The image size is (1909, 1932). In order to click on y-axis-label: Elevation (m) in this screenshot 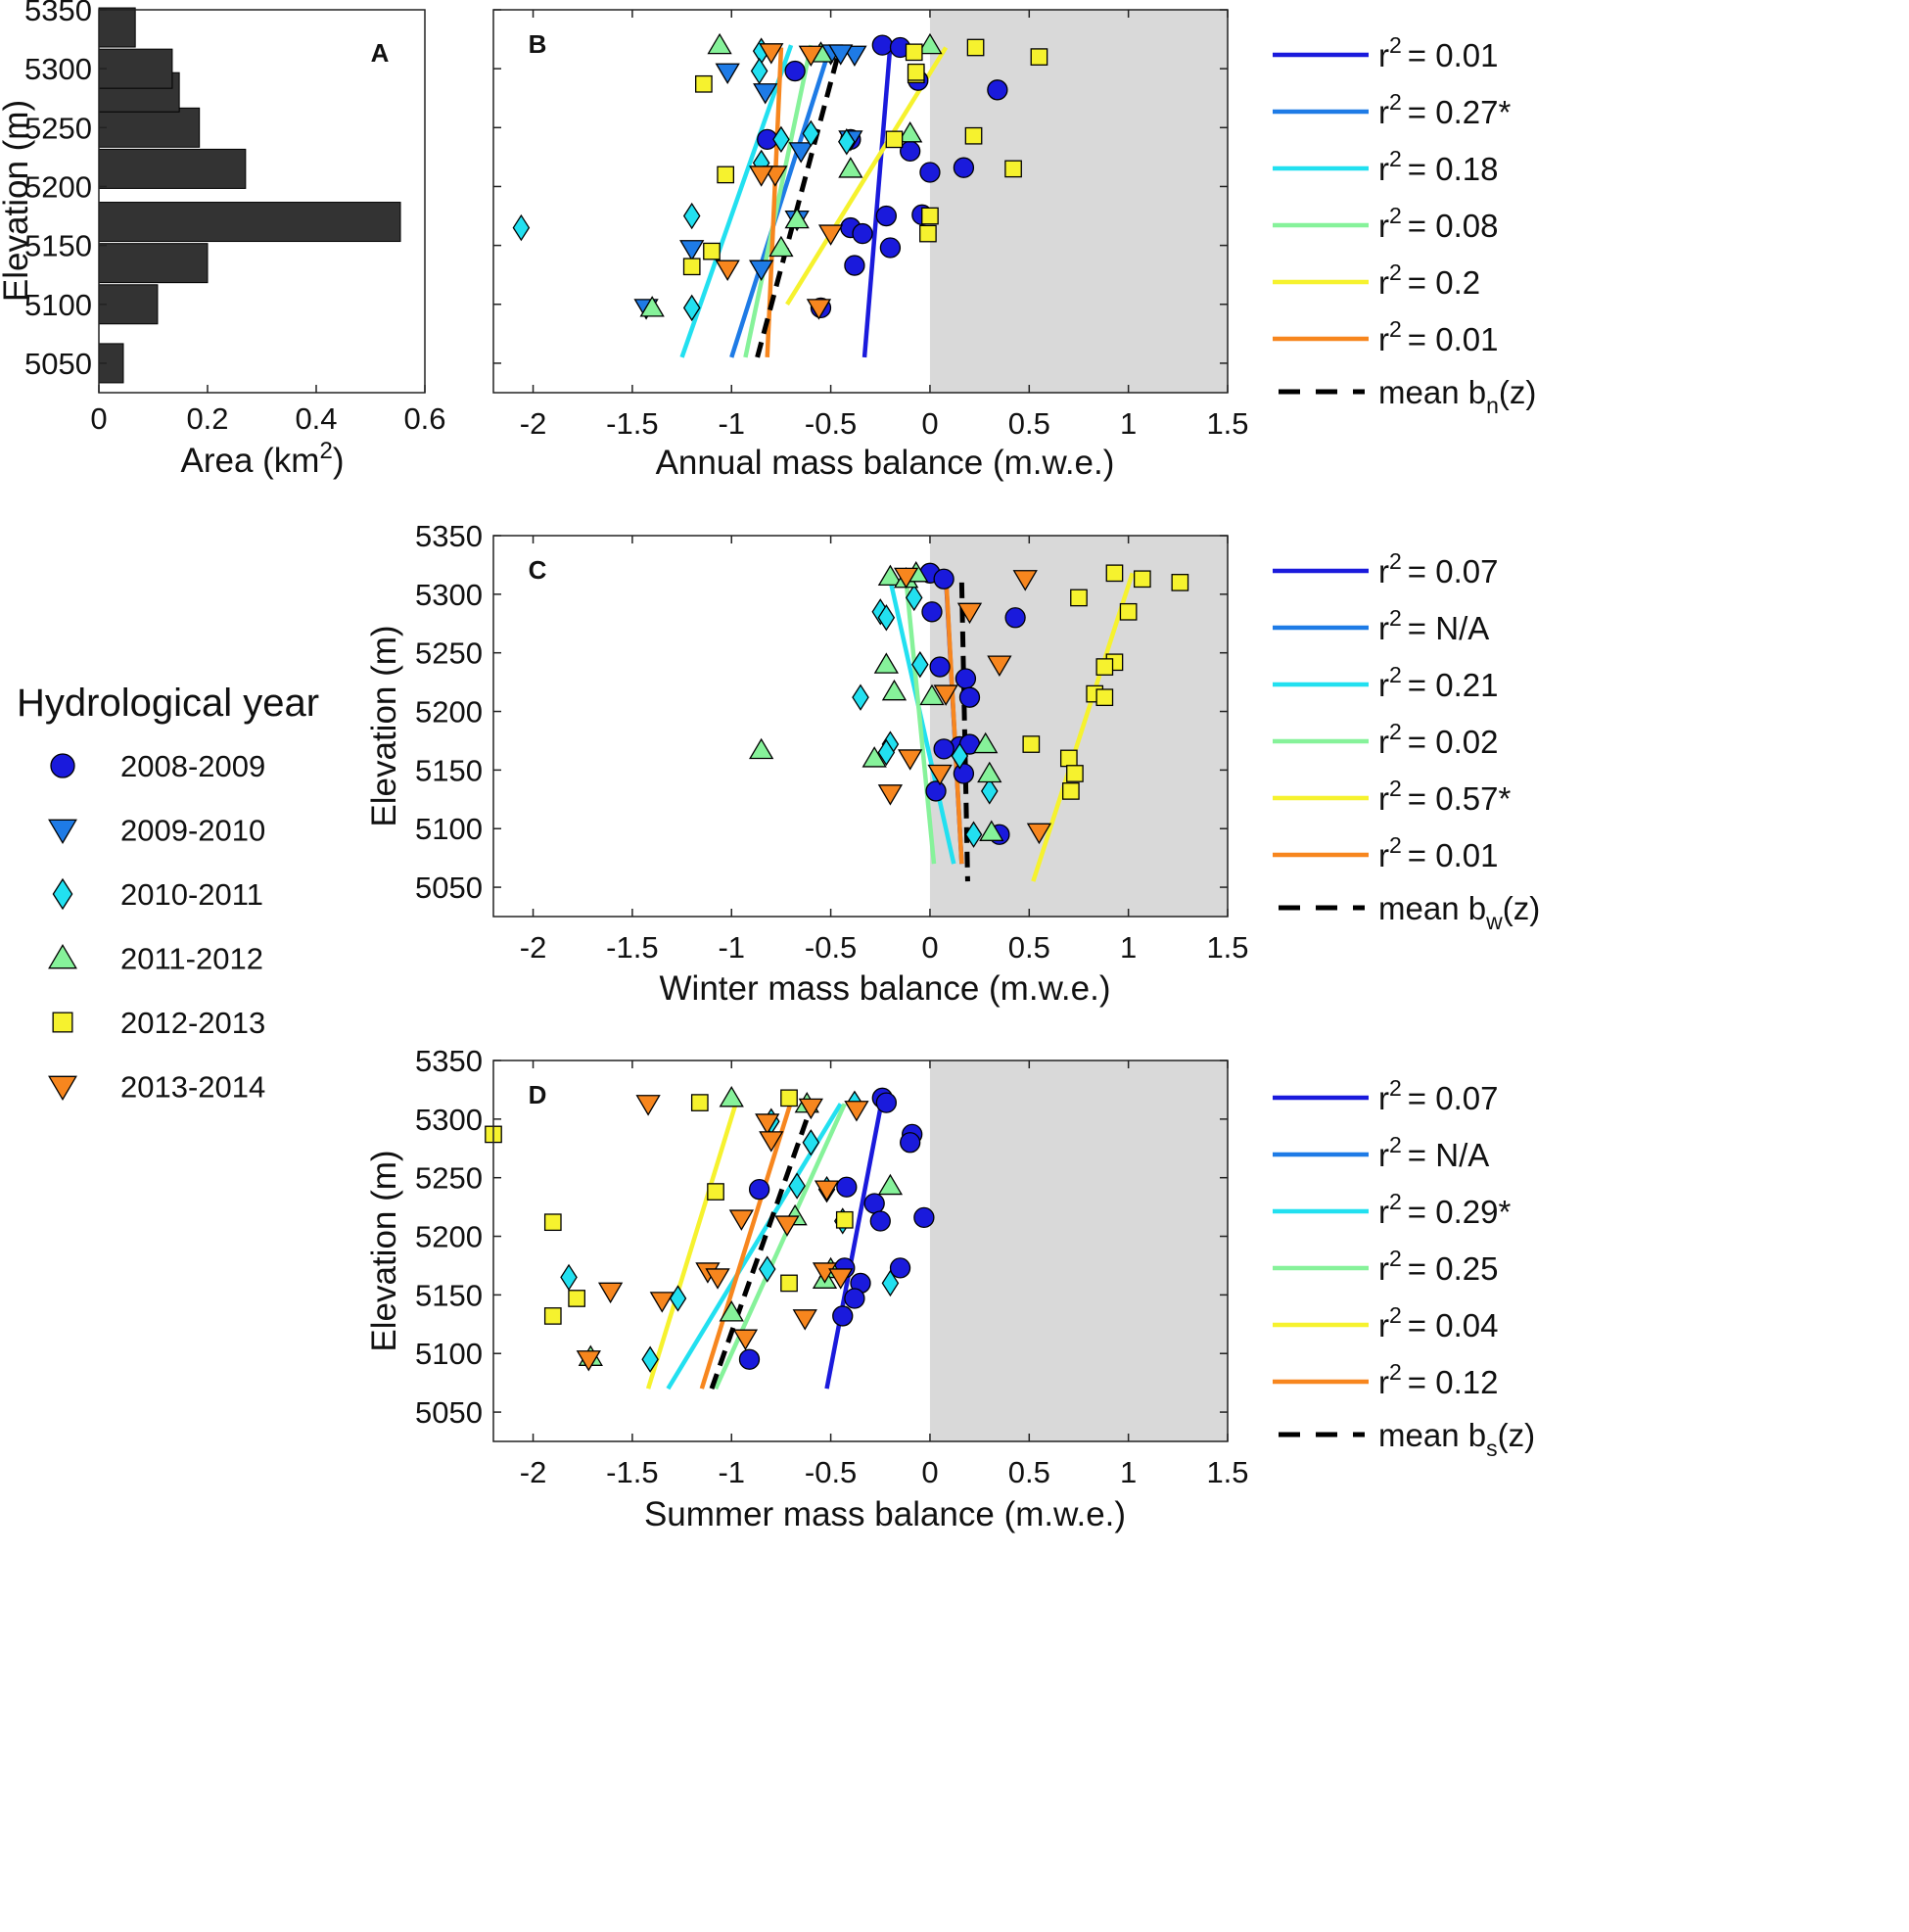, I will do `click(384, 1250)`.